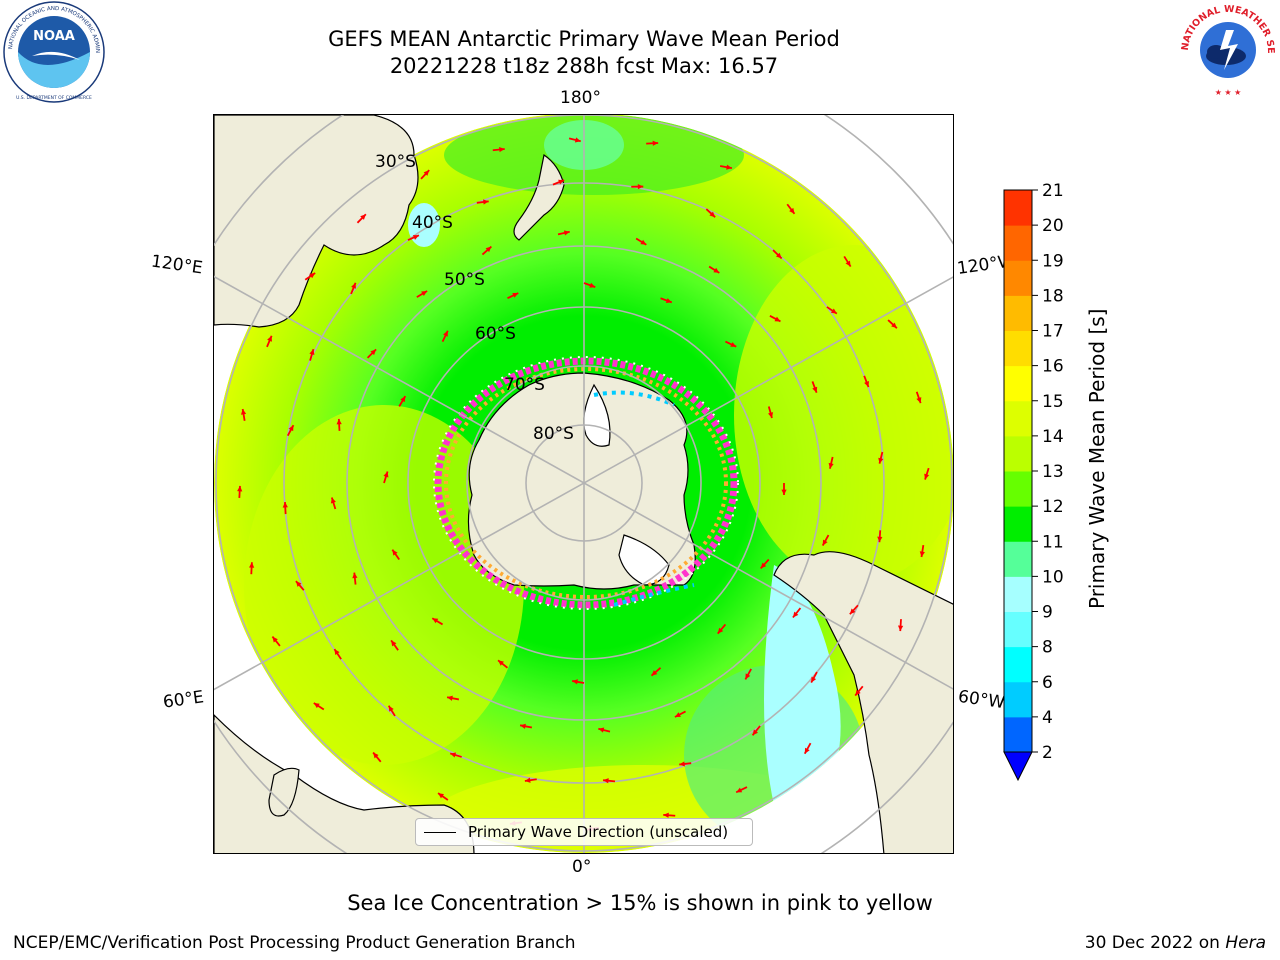  What do you see at coordinates (1053, 332) in the screenshot?
I see `colorbar-tick-label: 17` at bounding box center [1053, 332].